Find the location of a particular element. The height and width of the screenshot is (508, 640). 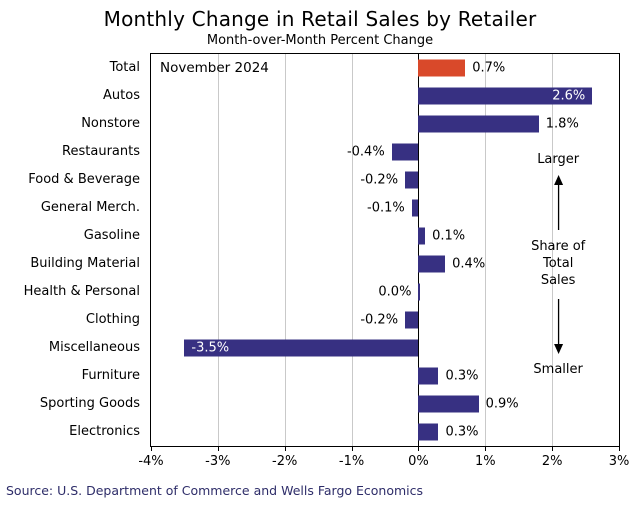

category-label: Health & Personal is located at coordinates (81, 291).